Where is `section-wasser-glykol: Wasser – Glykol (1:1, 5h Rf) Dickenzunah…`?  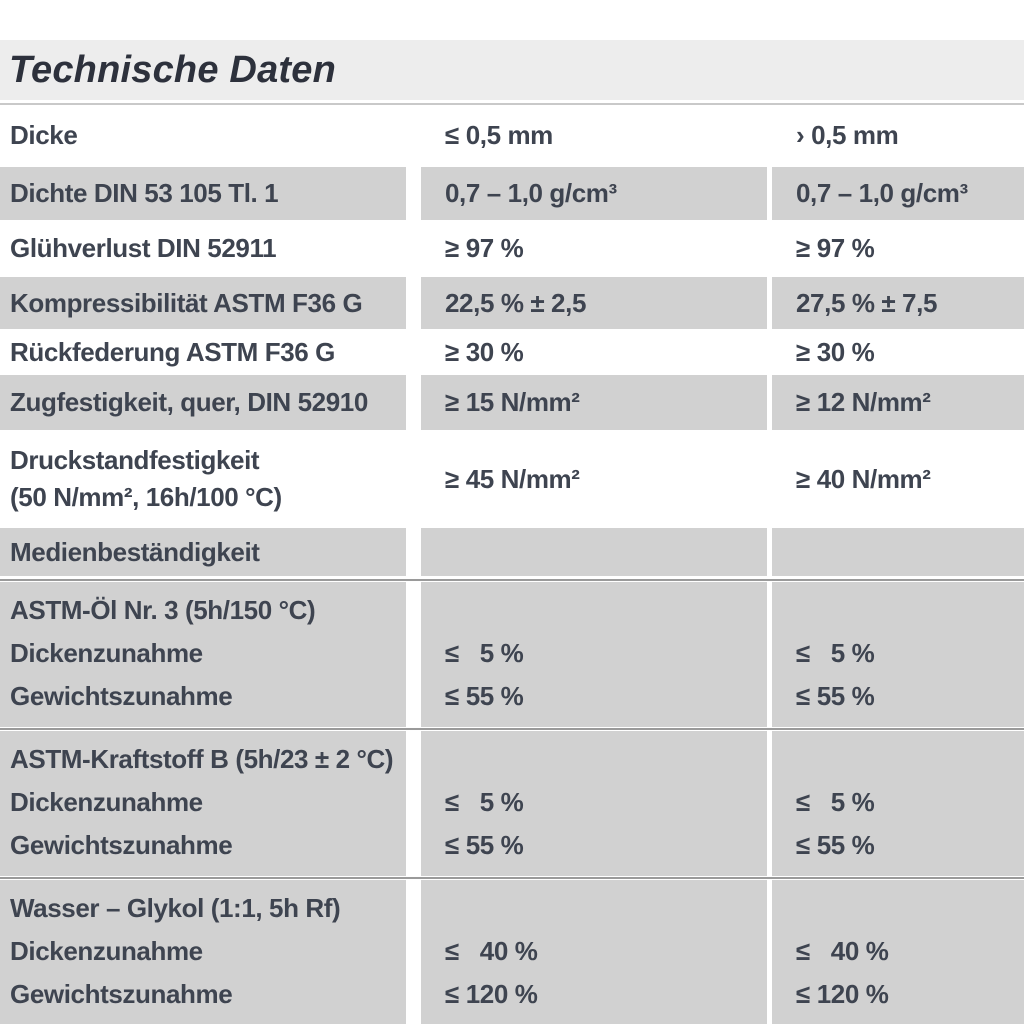 section-wasser-glykol: Wasser – Glykol (1:1, 5h Rf) Dickenzunah… is located at coordinates (512, 952).